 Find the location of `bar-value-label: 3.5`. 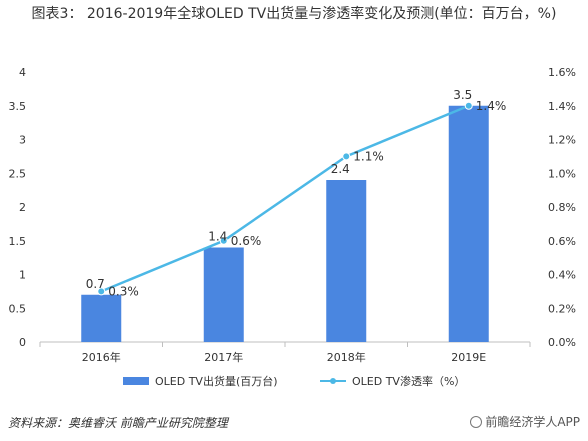

bar-value-label: 3.5 is located at coordinates (462, 95).